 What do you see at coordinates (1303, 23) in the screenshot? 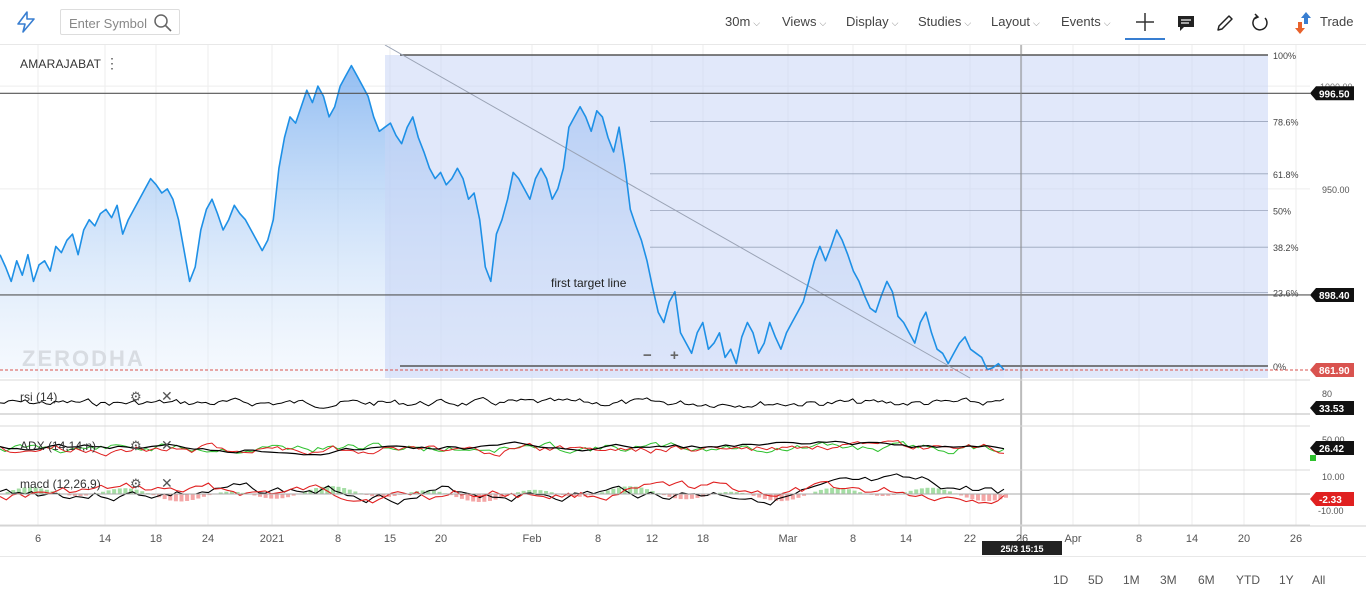
I see `trade-arrows-icon` at bounding box center [1303, 23].